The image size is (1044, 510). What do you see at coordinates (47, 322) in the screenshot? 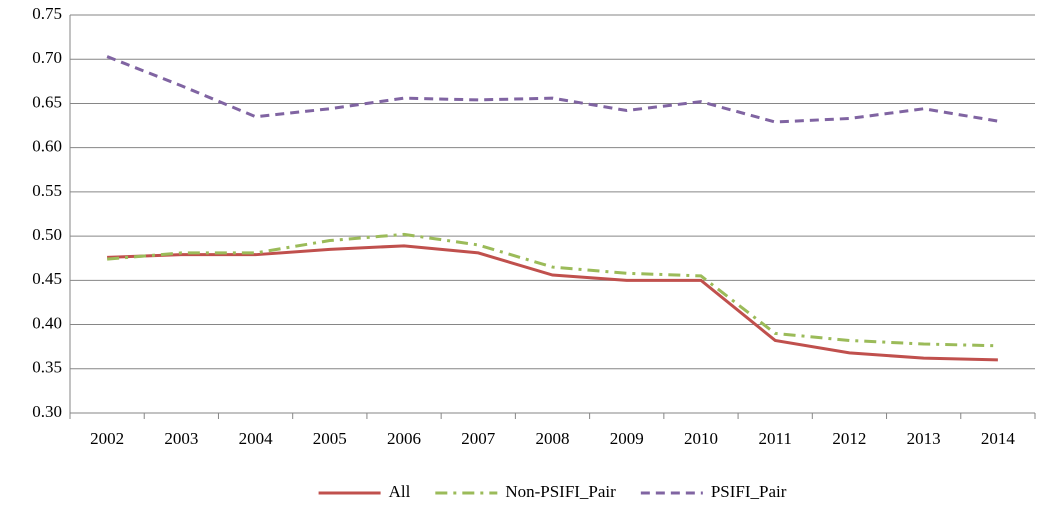
I see `y-tick-label: 0.40` at bounding box center [47, 322].